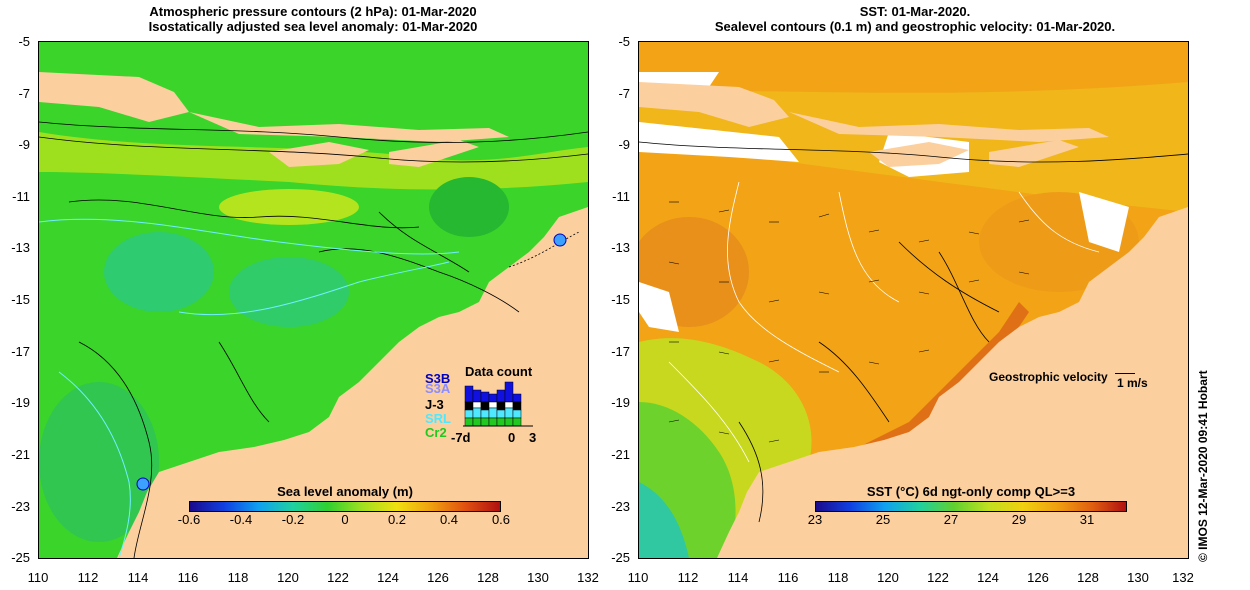  What do you see at coordinates (288, 577) in the screenshot?
I see `left-x-tick: 120` at bounding box center [288, 577].